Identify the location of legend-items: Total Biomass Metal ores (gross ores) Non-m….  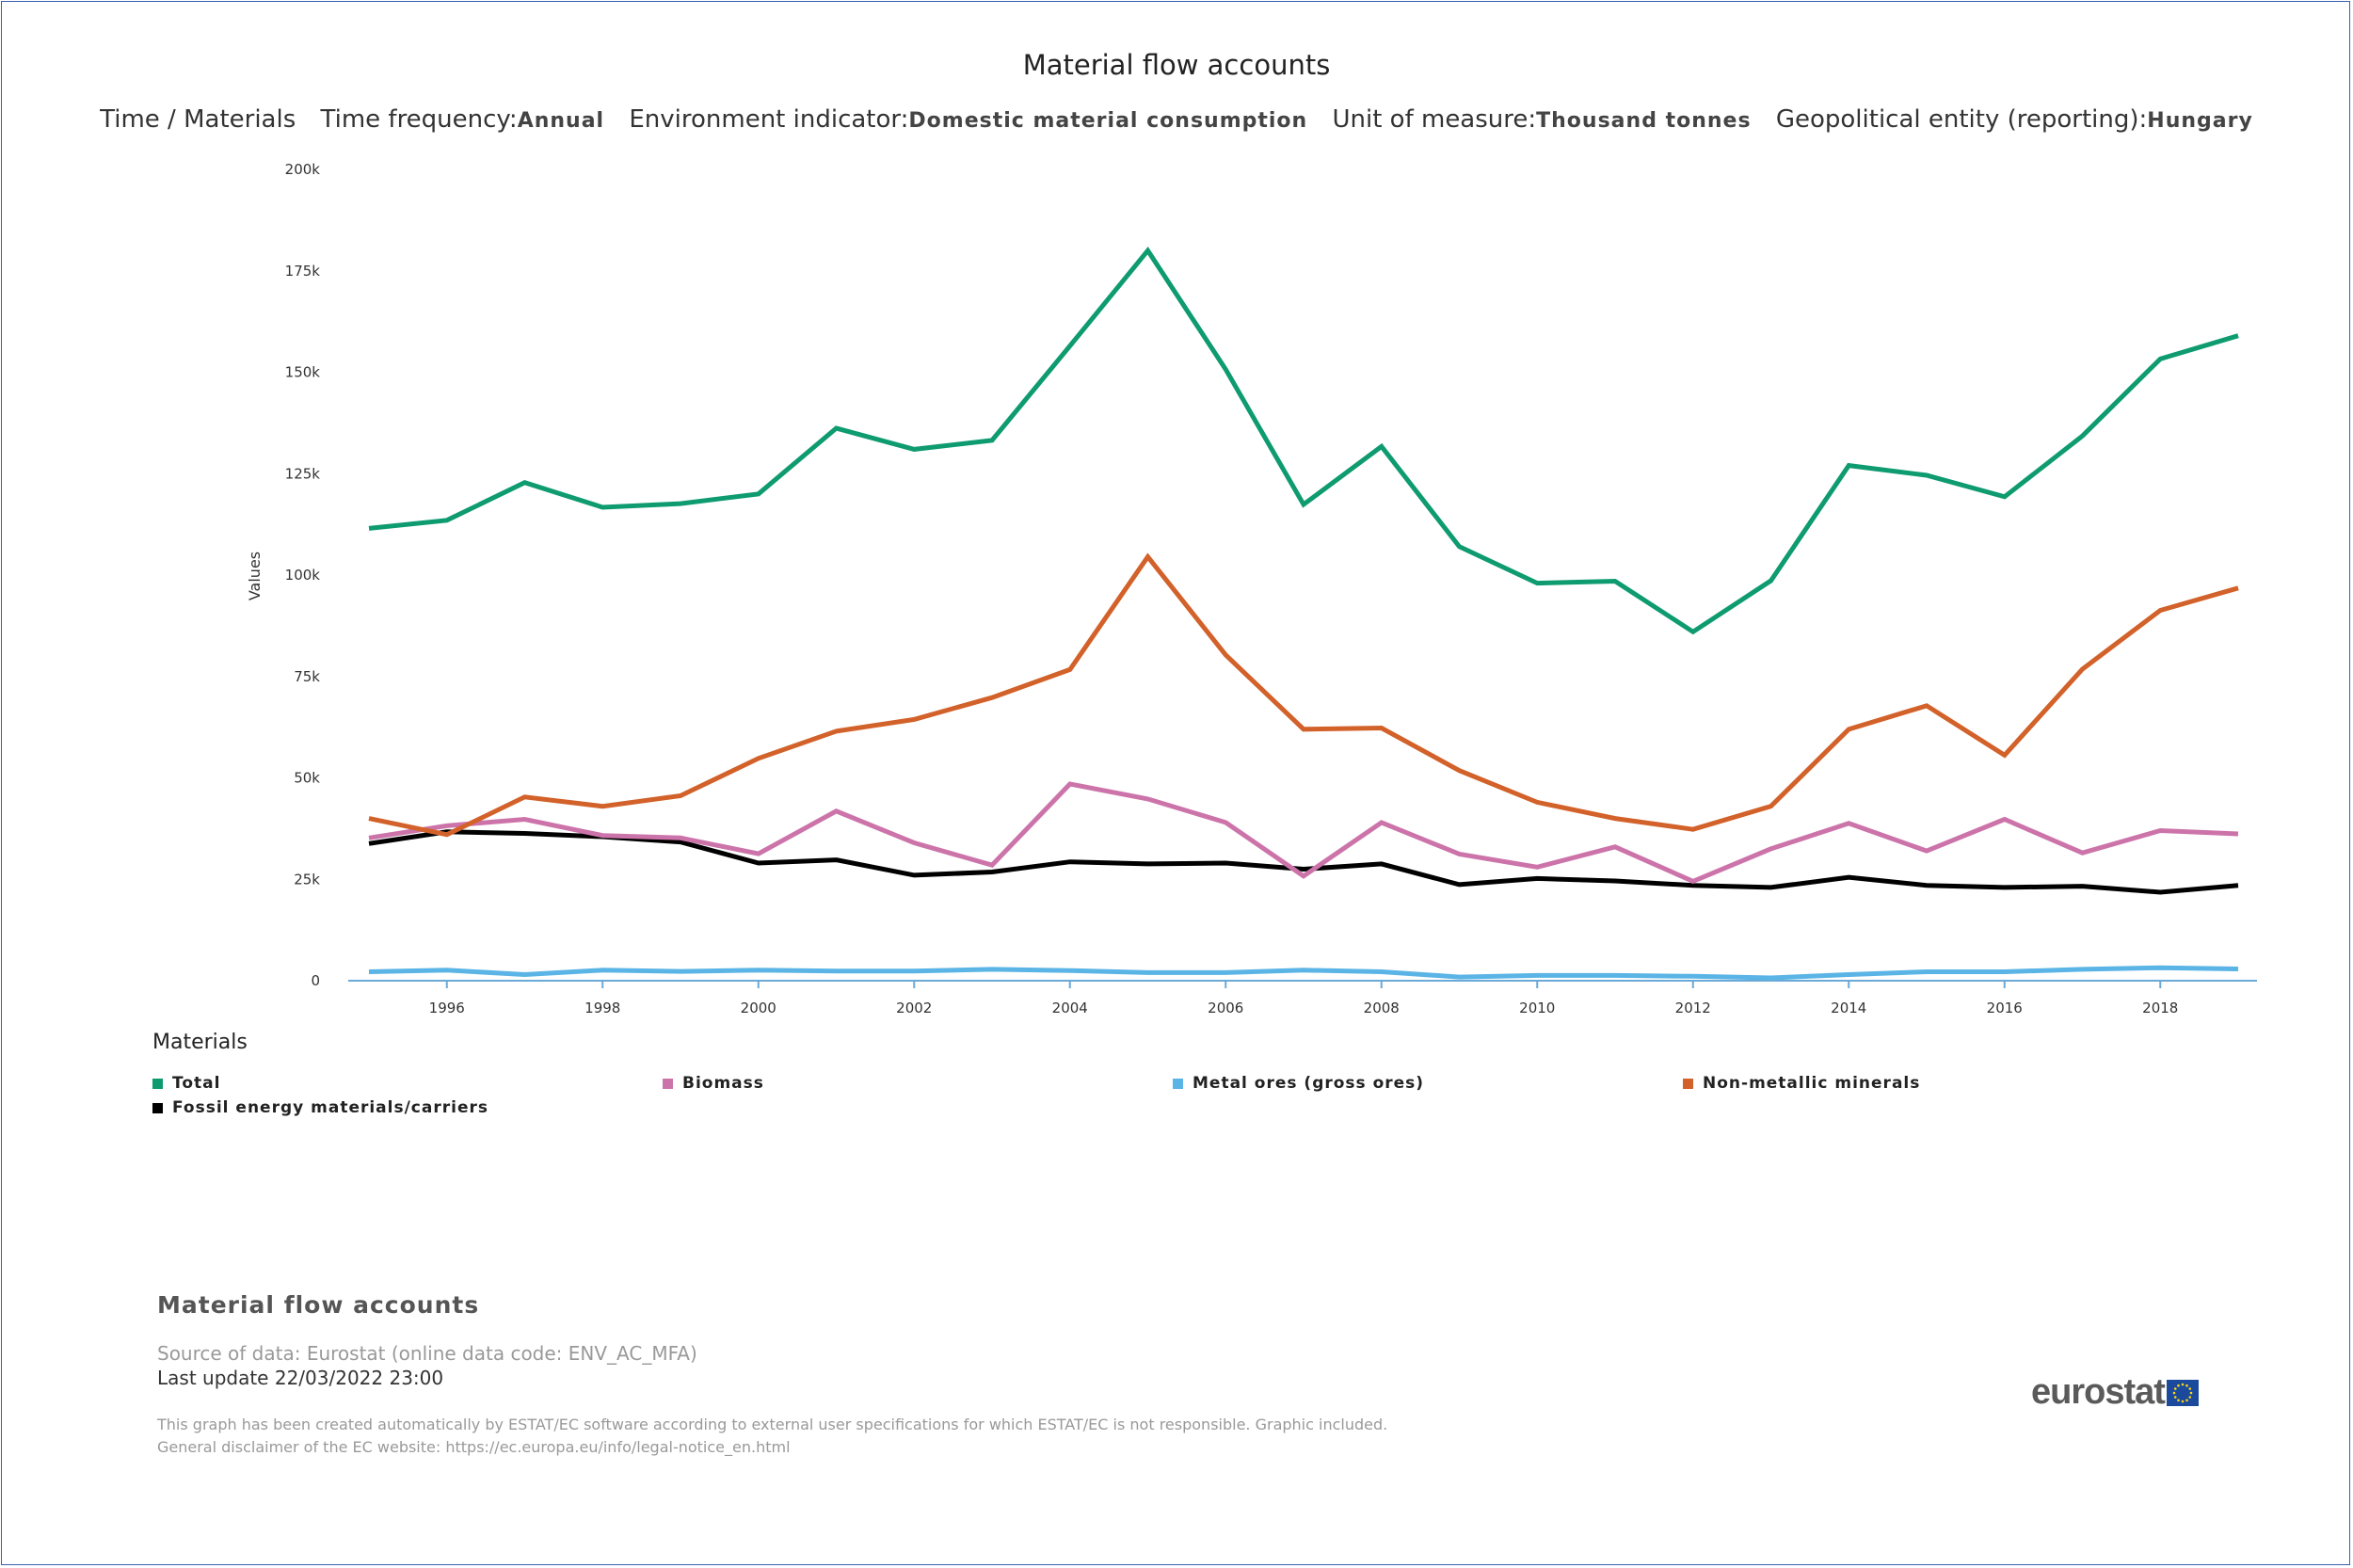
(1216, 1095).